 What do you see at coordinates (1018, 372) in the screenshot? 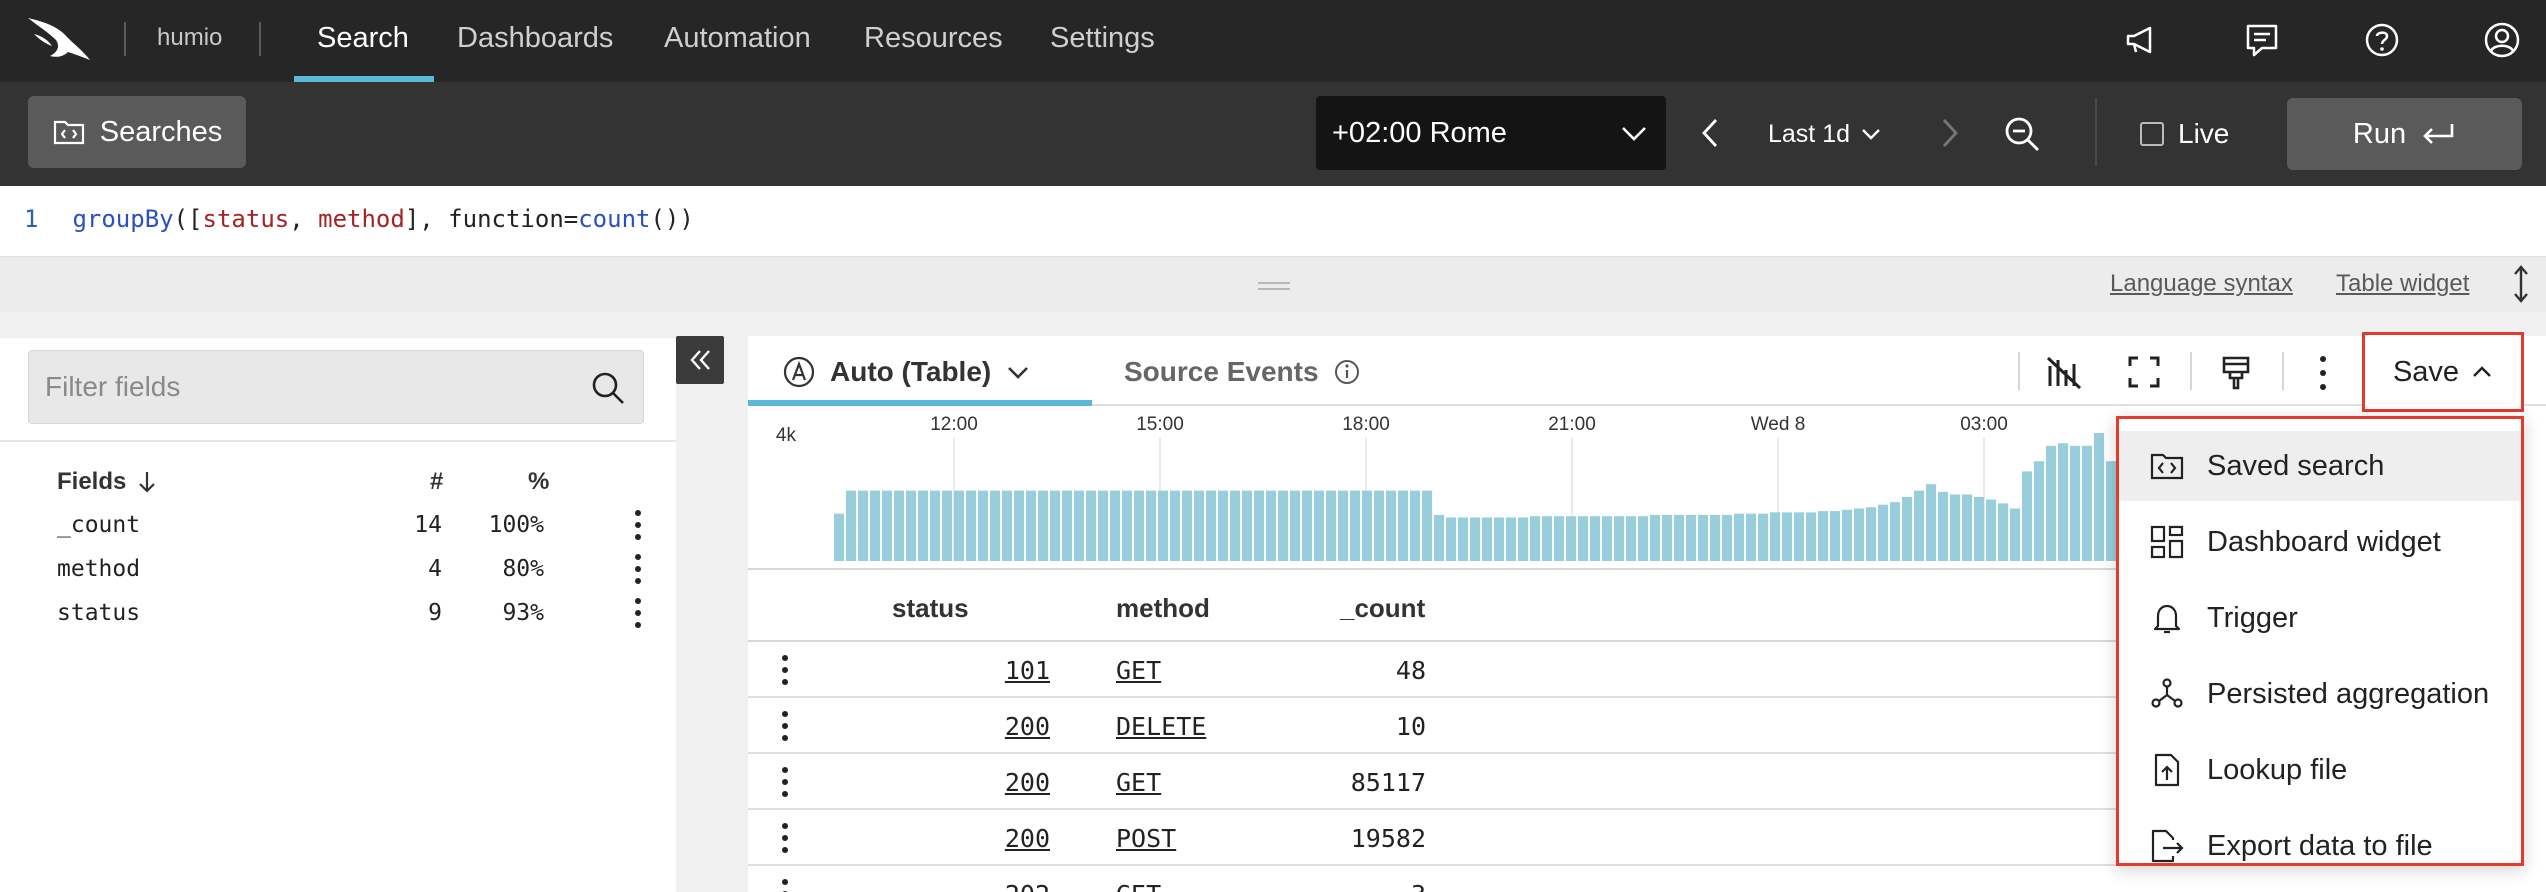
I see `chevron-down-icon` at bounding box center [1018, 372].